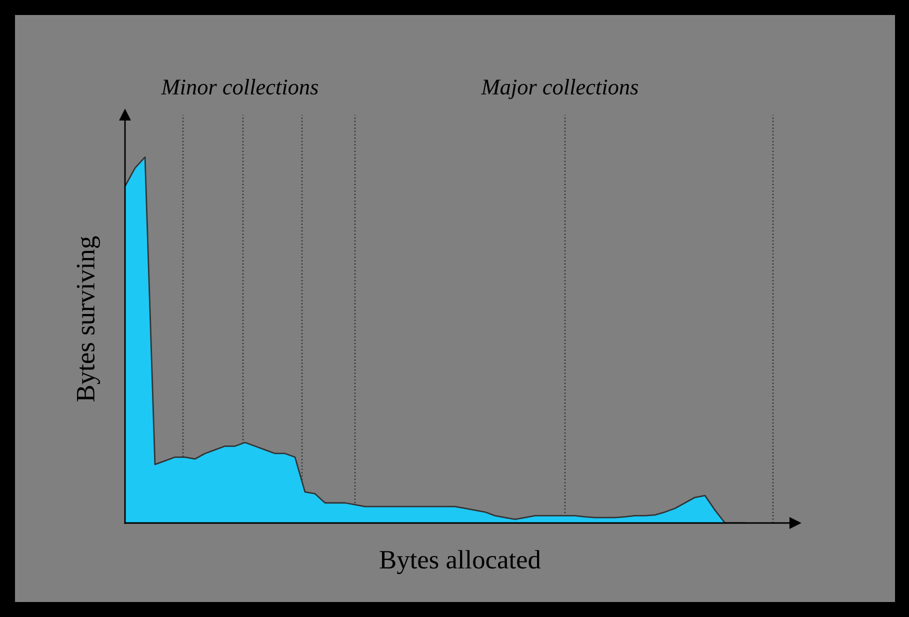 This screenshot has width=909, height=617. What do you see at coordinates (460, 562) in the screenshot?
I see `x-axis-title: Bytes allocated` at bounding box center [460, 562].